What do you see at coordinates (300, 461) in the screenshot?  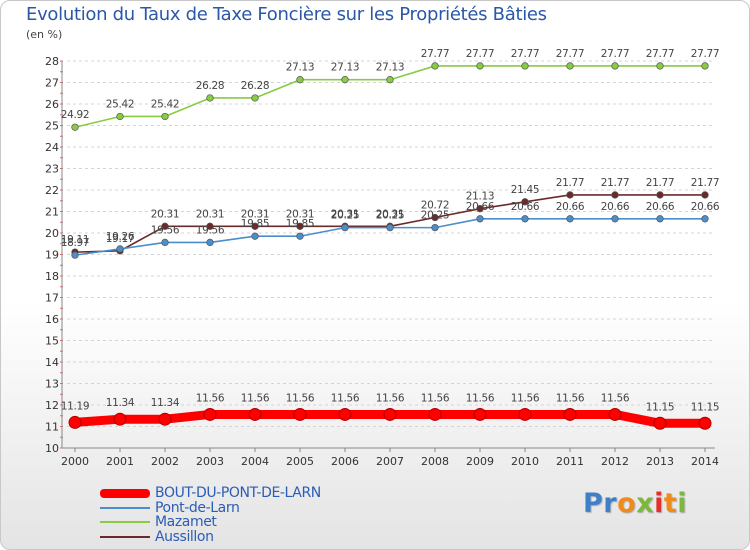 I see `x-tick-label: 2005` at bounding box center [300, 461].